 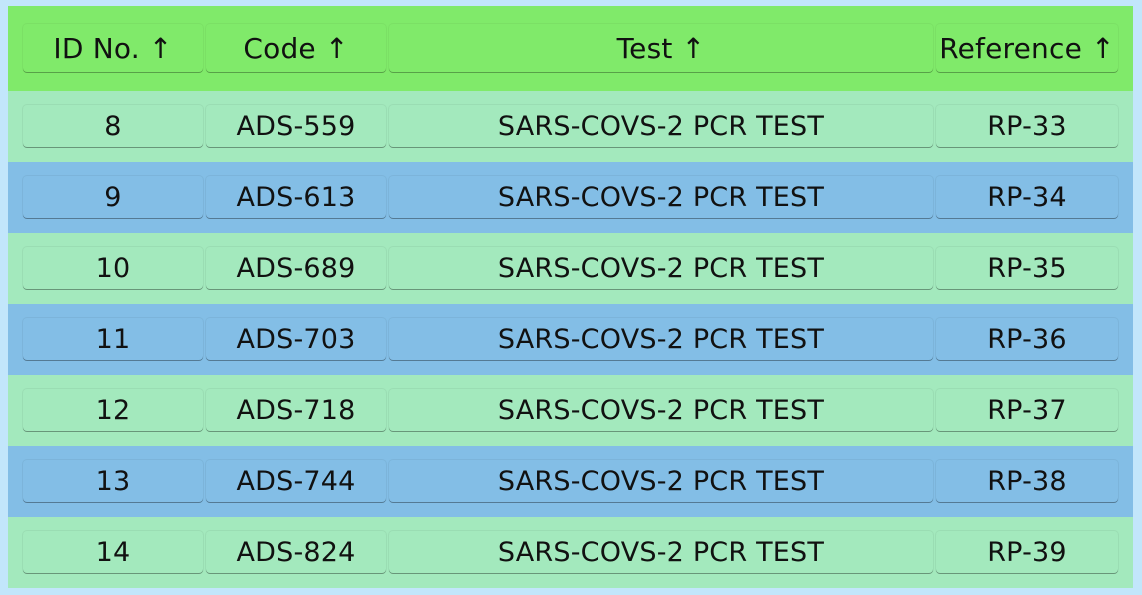 What do you see at coordinates (296, 48) in the screenshot?
I see `sort-code-header: Code ↑` at bounding box center [296, 48].